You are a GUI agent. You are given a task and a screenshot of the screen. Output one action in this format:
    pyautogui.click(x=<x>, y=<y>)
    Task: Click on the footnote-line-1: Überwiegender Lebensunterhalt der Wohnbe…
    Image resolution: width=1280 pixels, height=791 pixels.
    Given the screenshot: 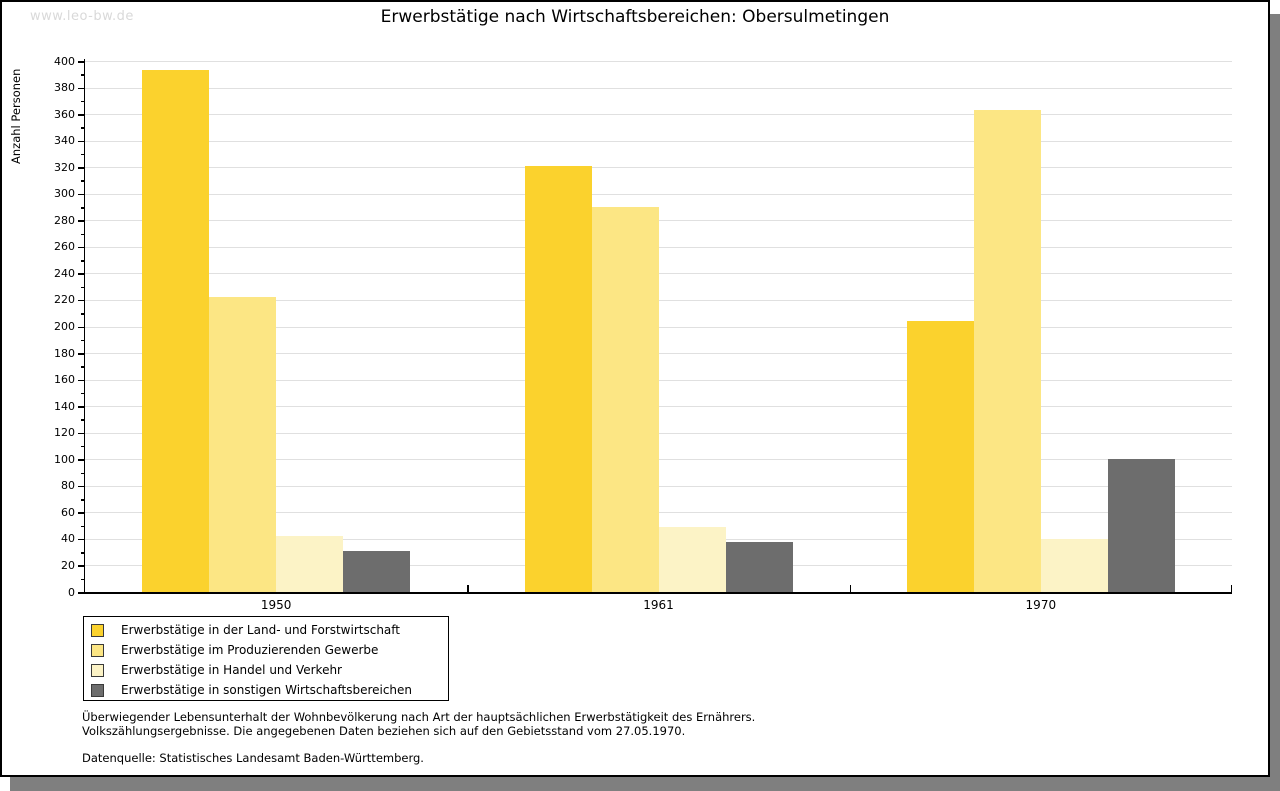 What is the action you would take?
    pyautogui.click(x=419, y=717)
    